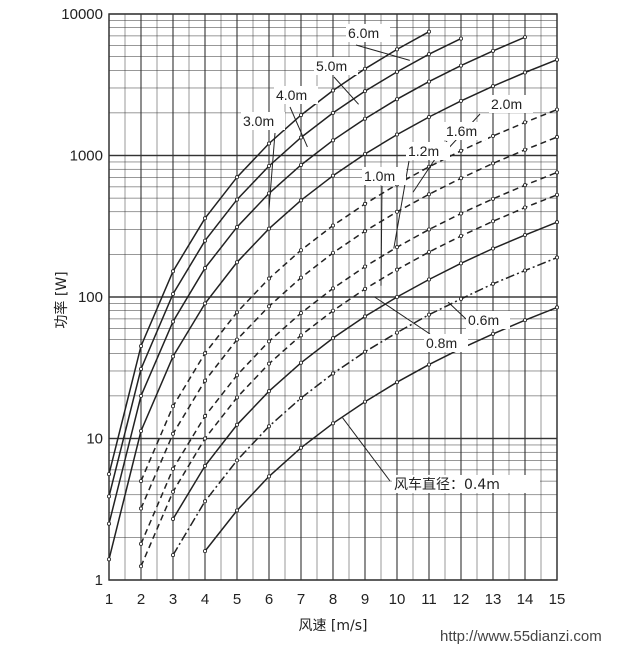  I want to click on x-tick-label: 5, so click(237, 599).